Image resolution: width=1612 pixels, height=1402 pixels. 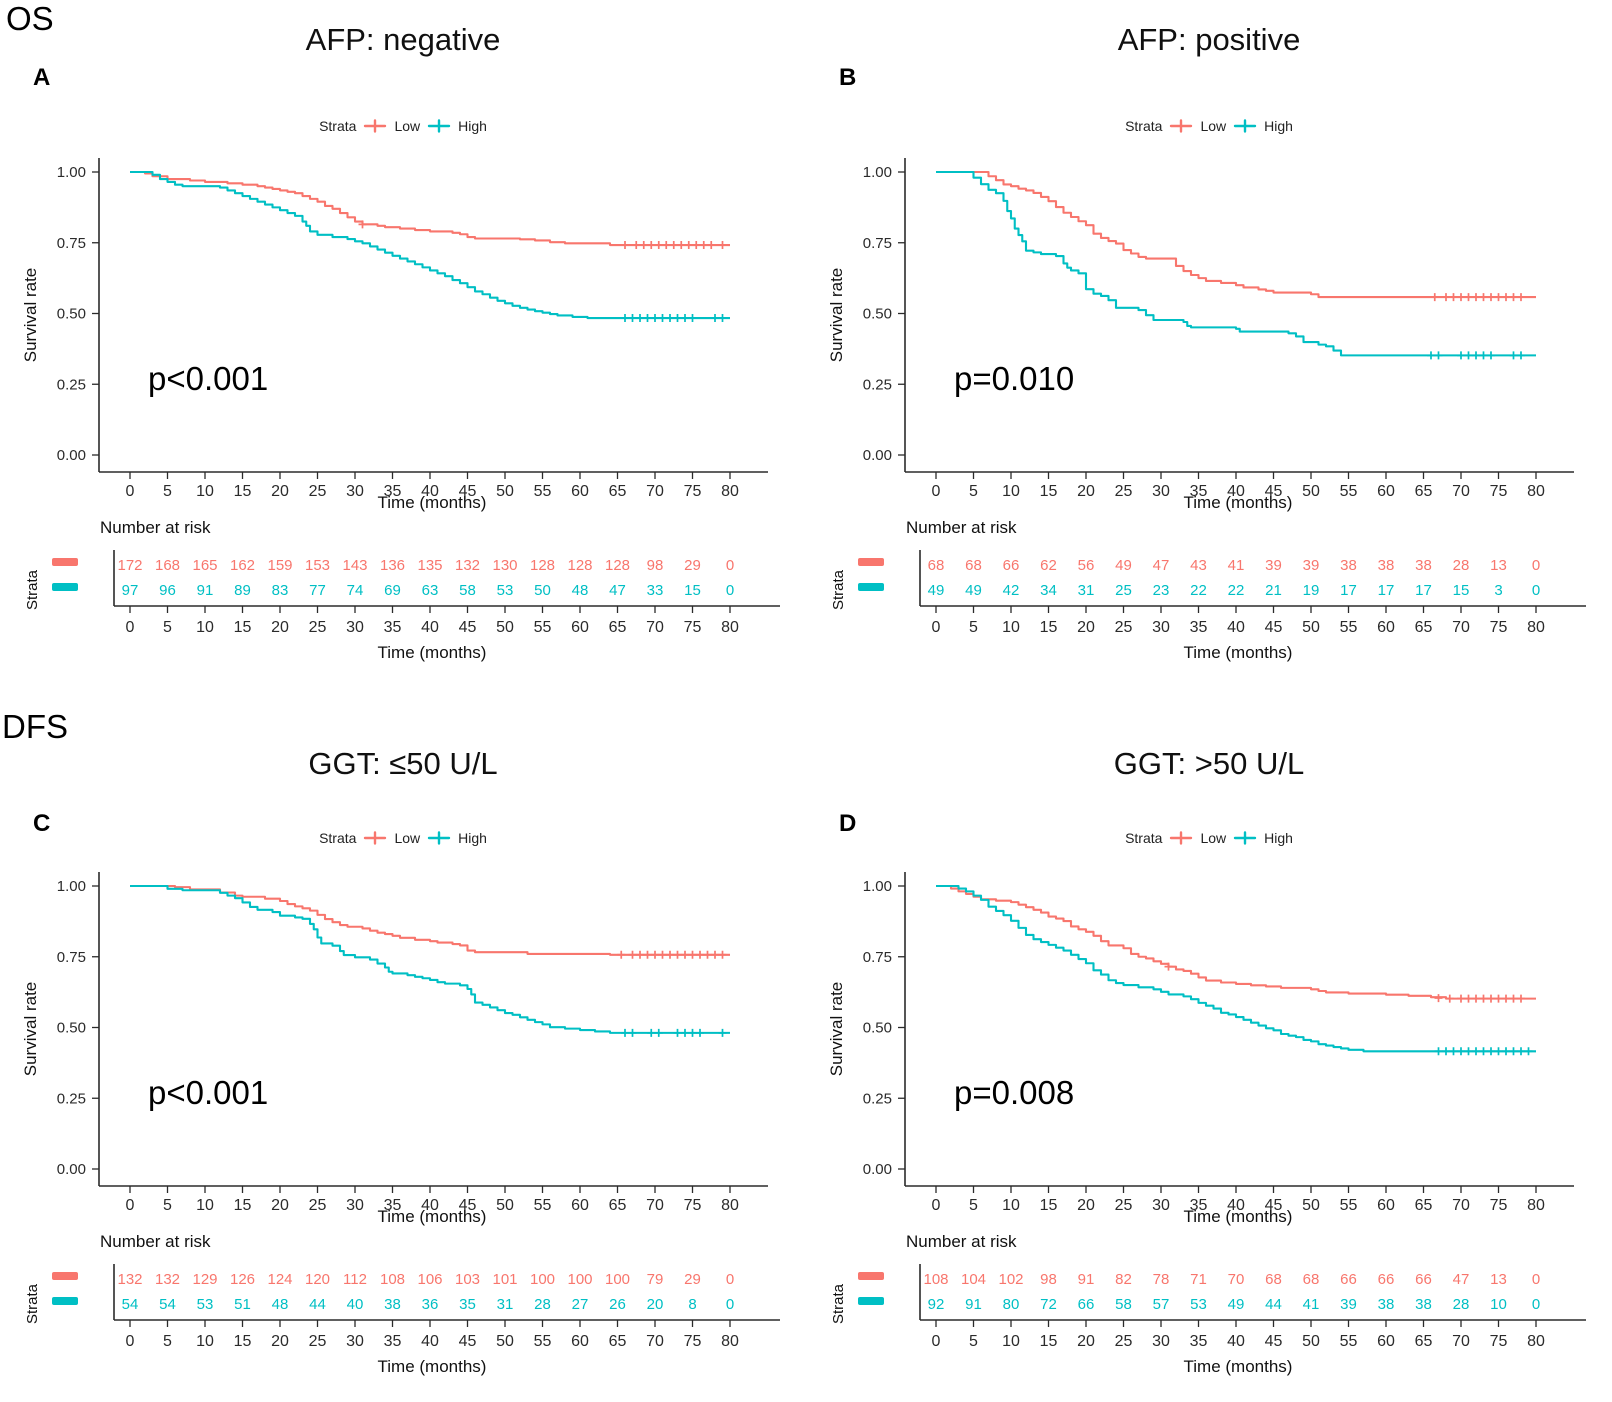 What do you see at coordinates (1198, 565) in the screenshot?
I see `risk-count-low: 43` at bounding box center [1198, 565].